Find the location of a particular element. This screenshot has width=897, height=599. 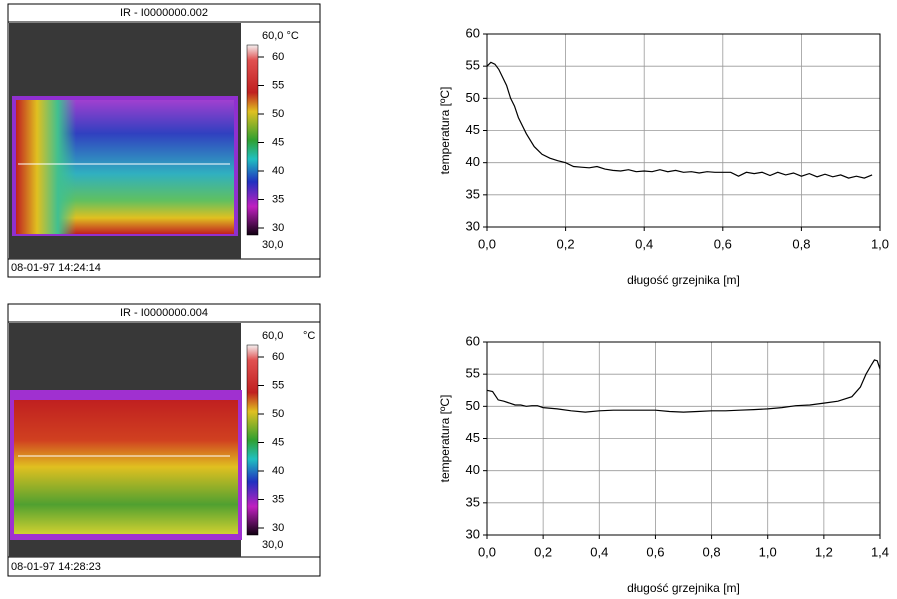

x-tick-label: 1,2 is located at coordinates (824, 551).